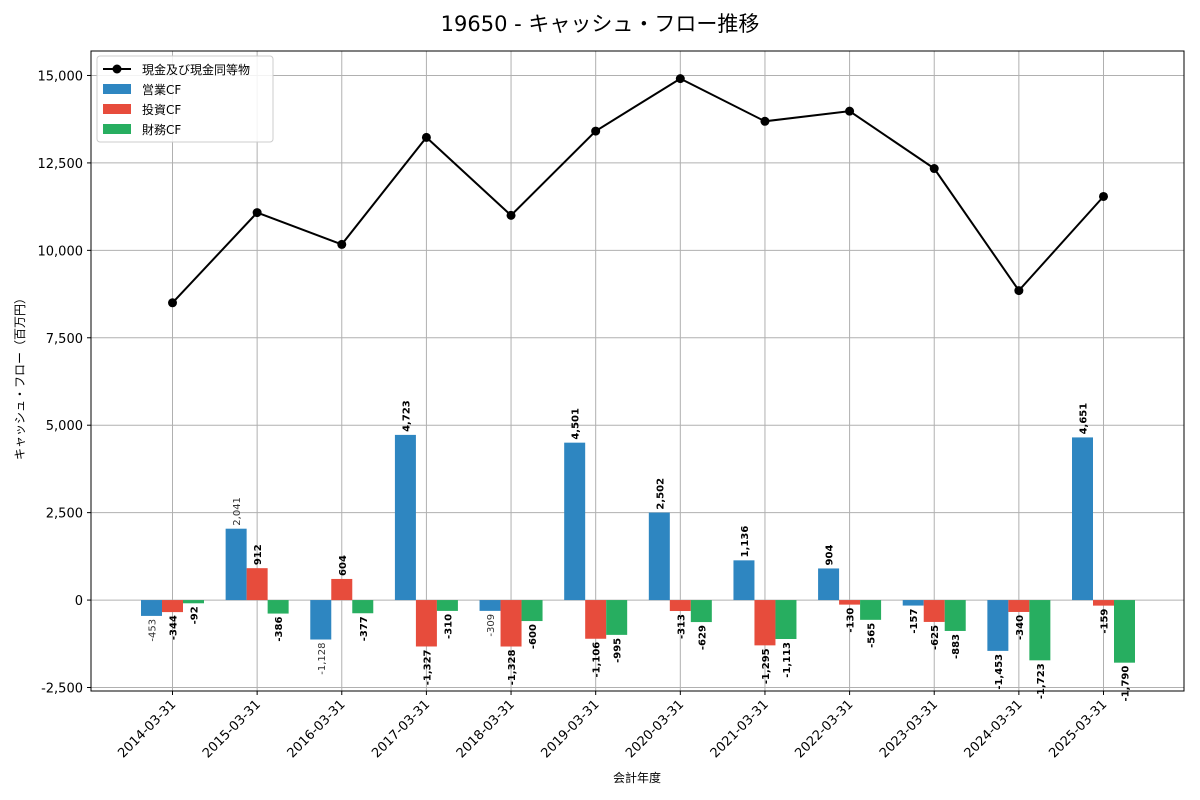  Describe the element at coordinates (681, 626) in the screenshot. I see `data-label-1: -313` at that location.